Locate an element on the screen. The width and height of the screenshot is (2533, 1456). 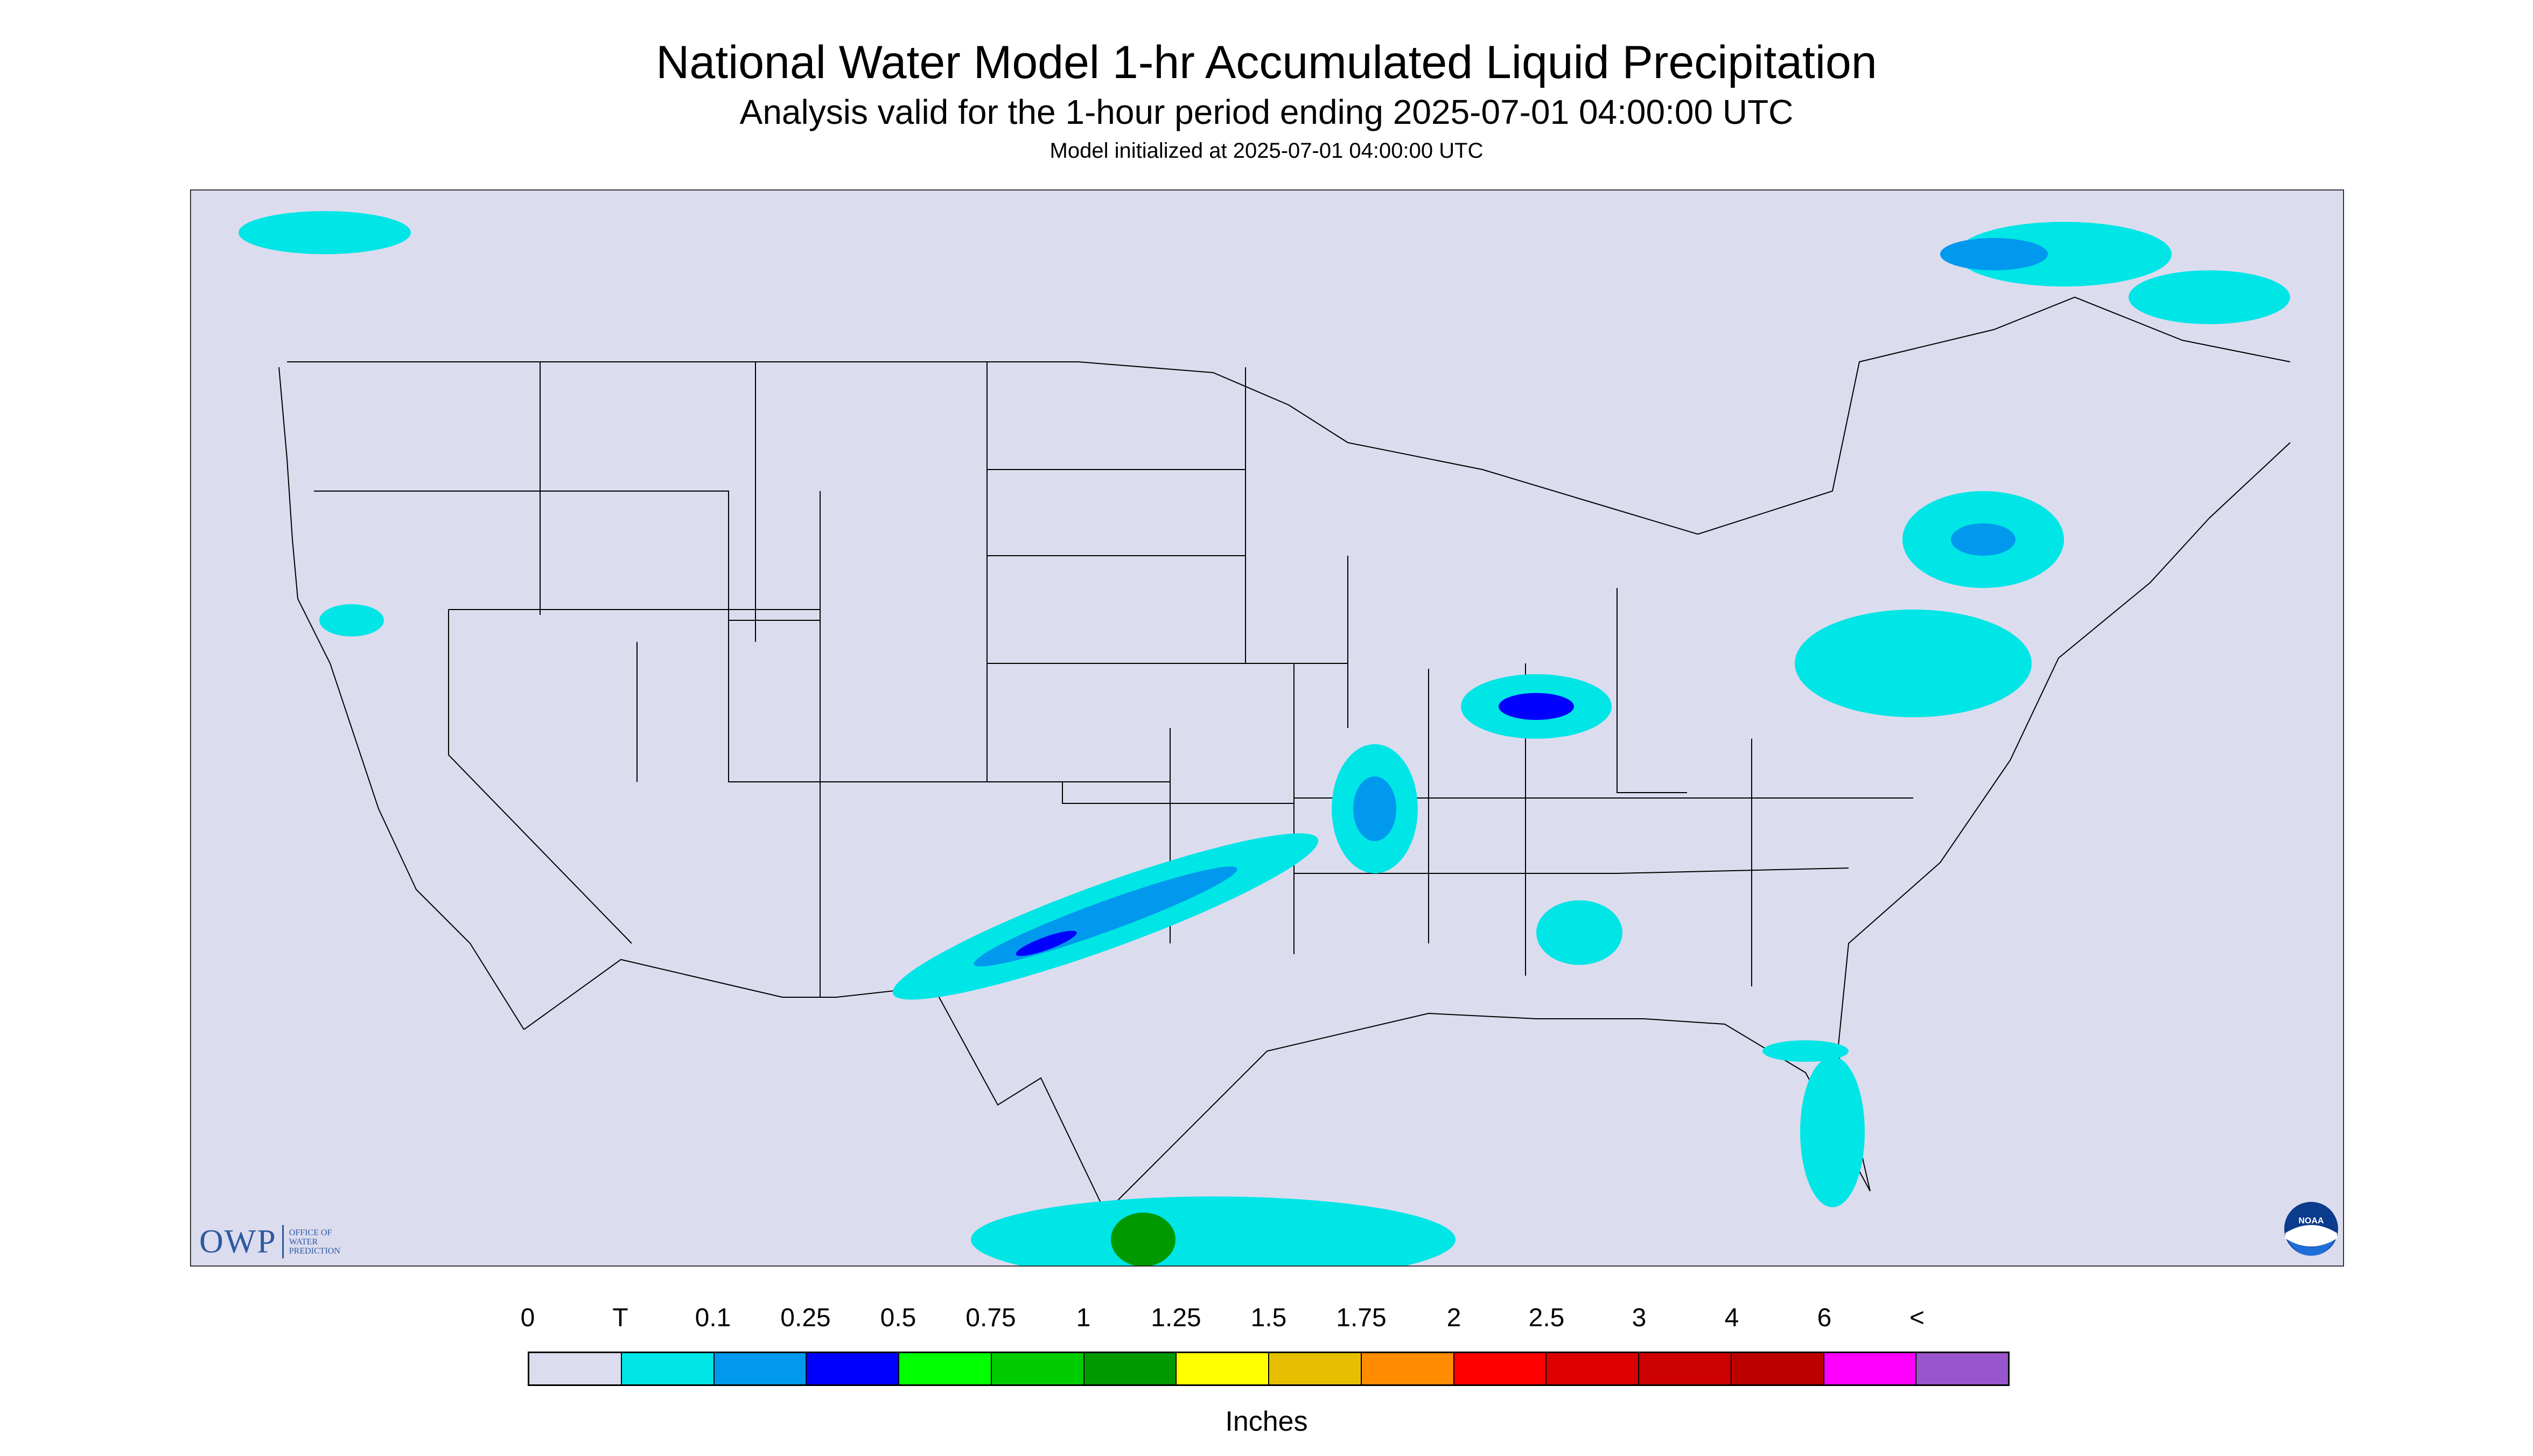
owp-logo: OWP OFFICE OF WATER PREDICTION is located at coordinates (282, 1241).